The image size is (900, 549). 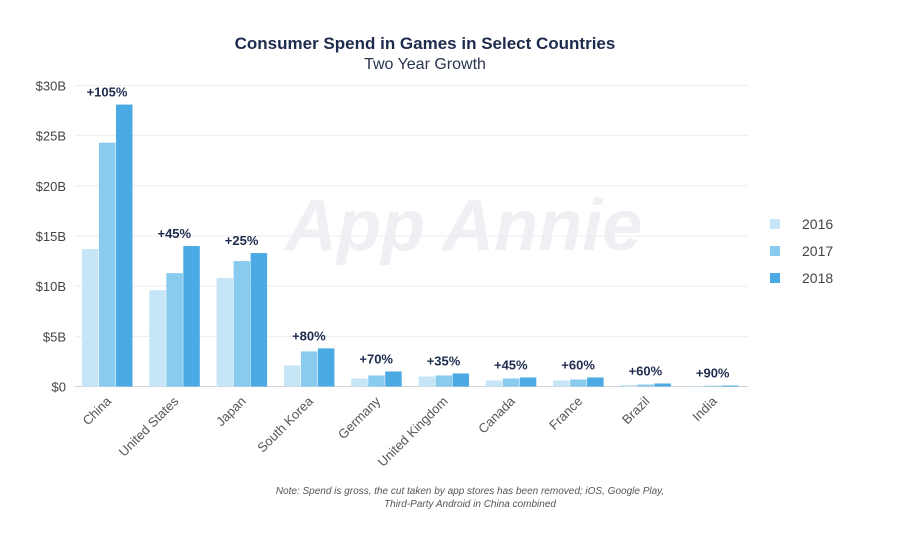 I want to click on growth-label: +35%, so click(x=444, y=360).